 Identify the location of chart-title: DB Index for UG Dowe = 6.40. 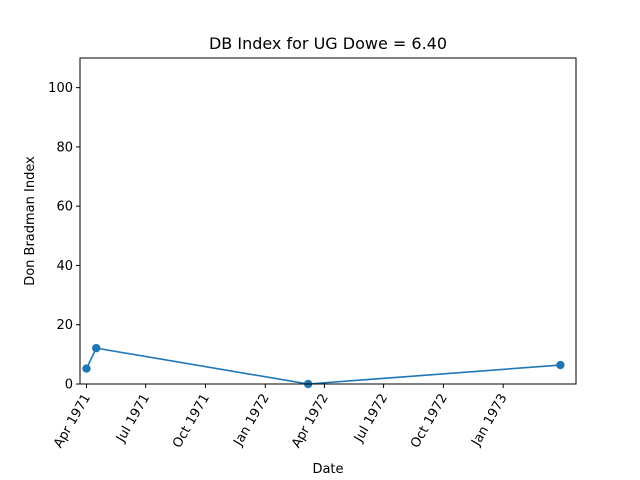
(328, 43).